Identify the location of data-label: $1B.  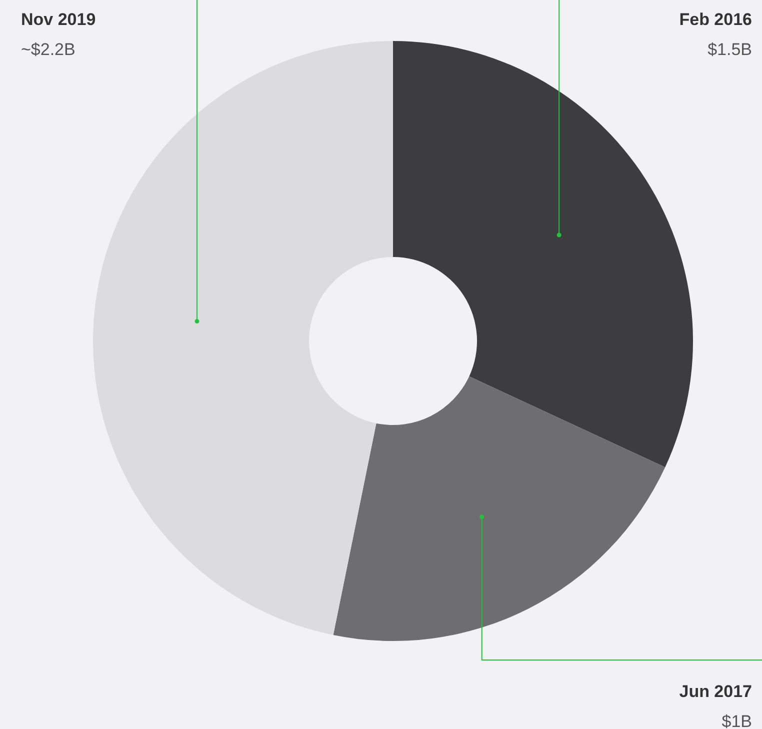
(737, 720).